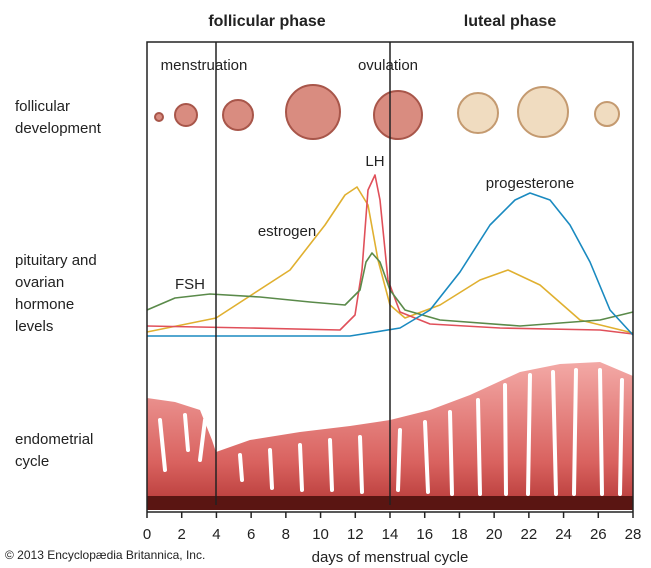 This screenshot has width=651, height=568. I want to click on row-label: endometrial, so click(54, 439).